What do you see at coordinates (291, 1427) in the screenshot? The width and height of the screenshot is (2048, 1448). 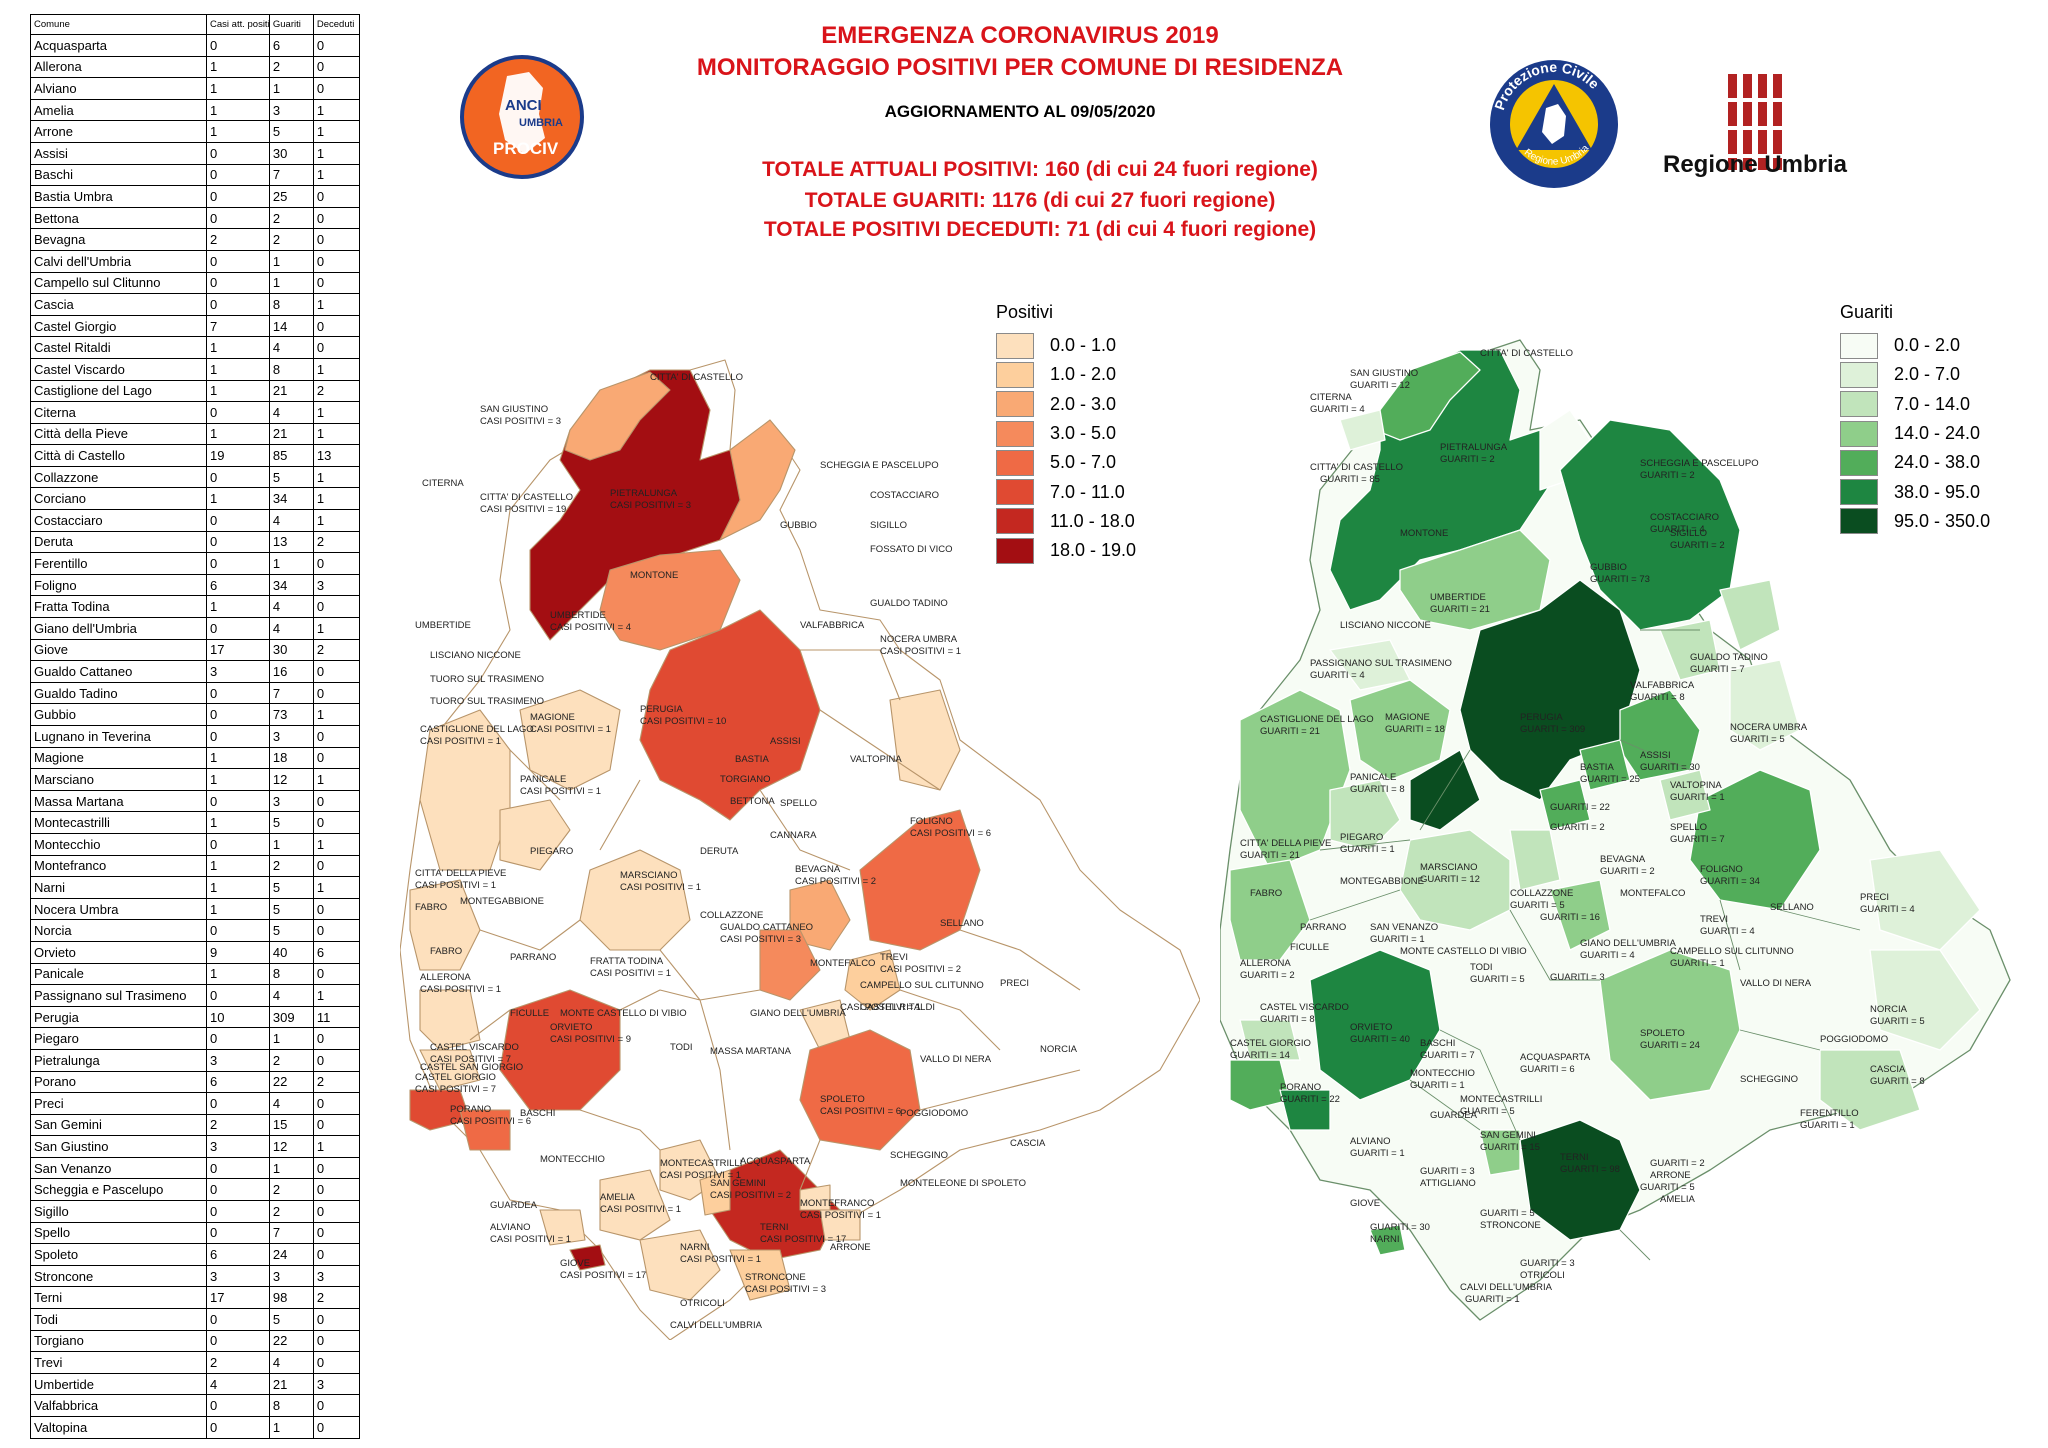 I see `cell-guariti: 1` at bounding box center [291, 1427].